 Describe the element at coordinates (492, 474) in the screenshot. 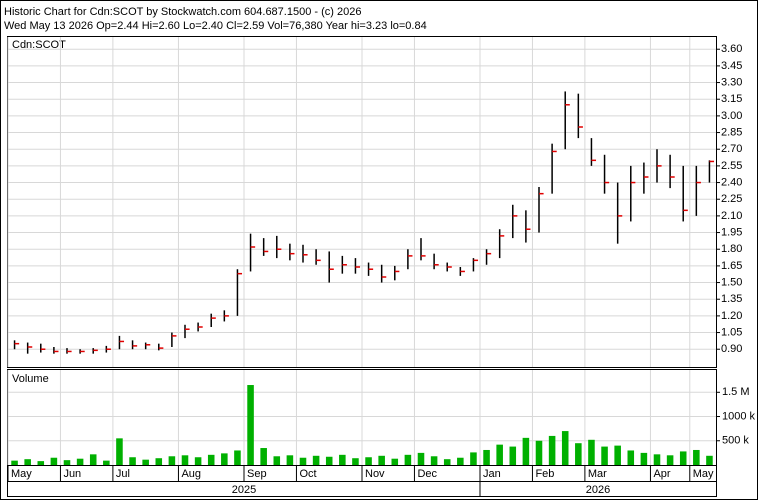

I see `x-tick-label: Jan` at that location.